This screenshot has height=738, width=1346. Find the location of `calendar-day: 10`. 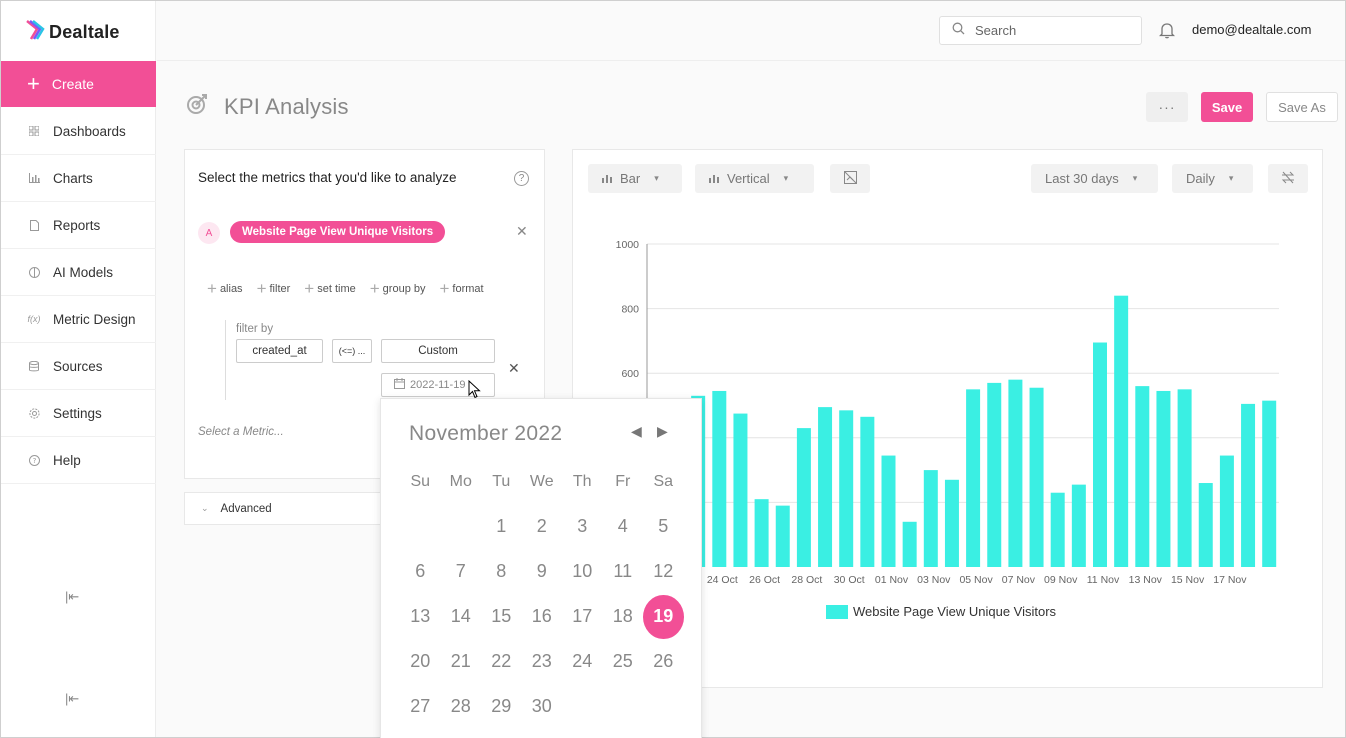

calendar-day: 10 is located at coordinates (582, 571).